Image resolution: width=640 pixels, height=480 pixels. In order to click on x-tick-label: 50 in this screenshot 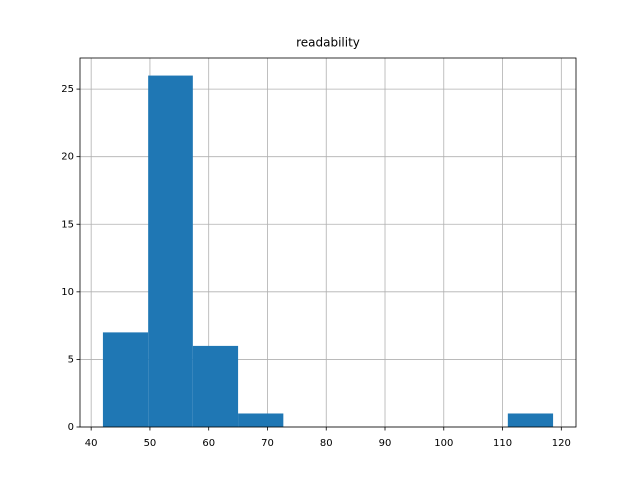, I will do `click(150, 443)`.